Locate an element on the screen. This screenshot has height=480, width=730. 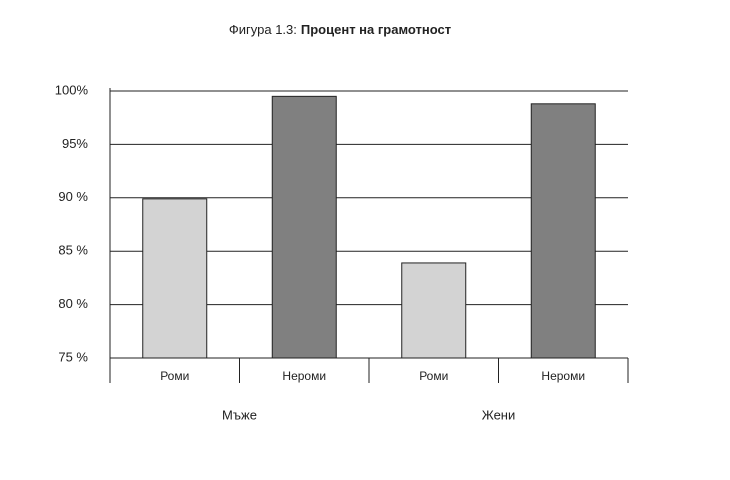
chart-title: Фигура 1.3: Процент на грамотност is located at coordinates (340, 29).